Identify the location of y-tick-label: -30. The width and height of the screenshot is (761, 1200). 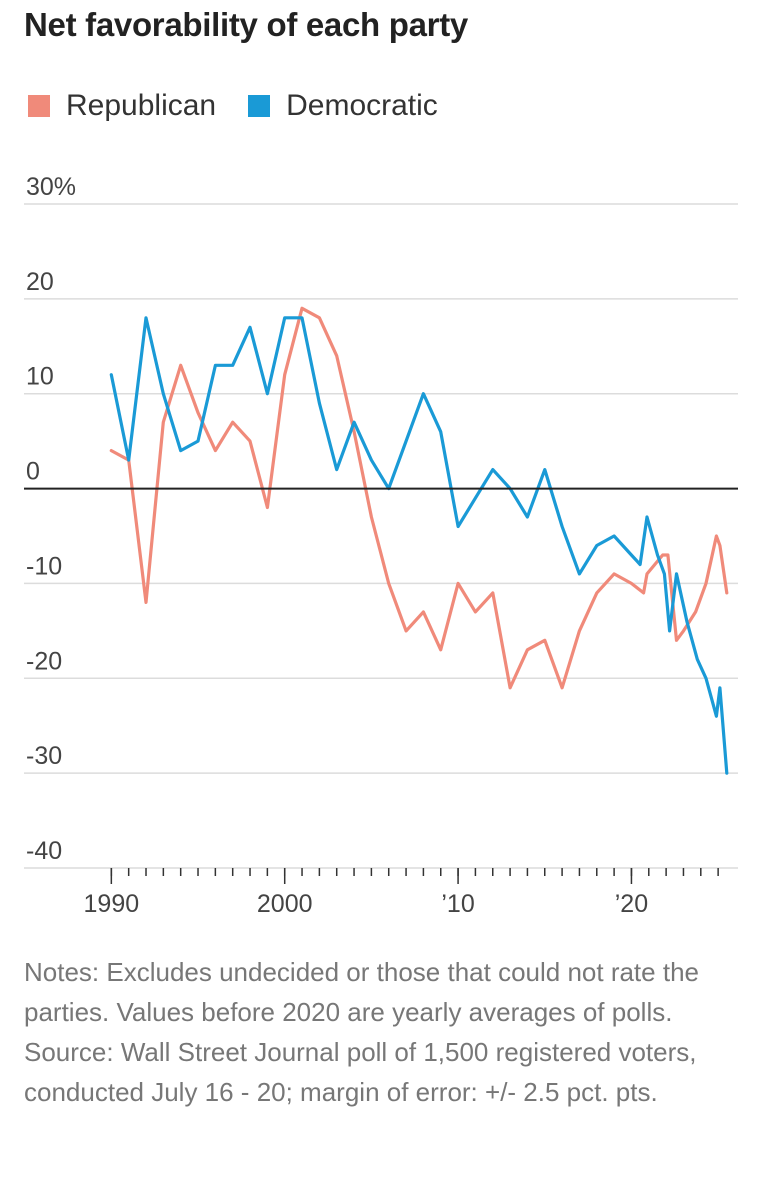
(44, 756).